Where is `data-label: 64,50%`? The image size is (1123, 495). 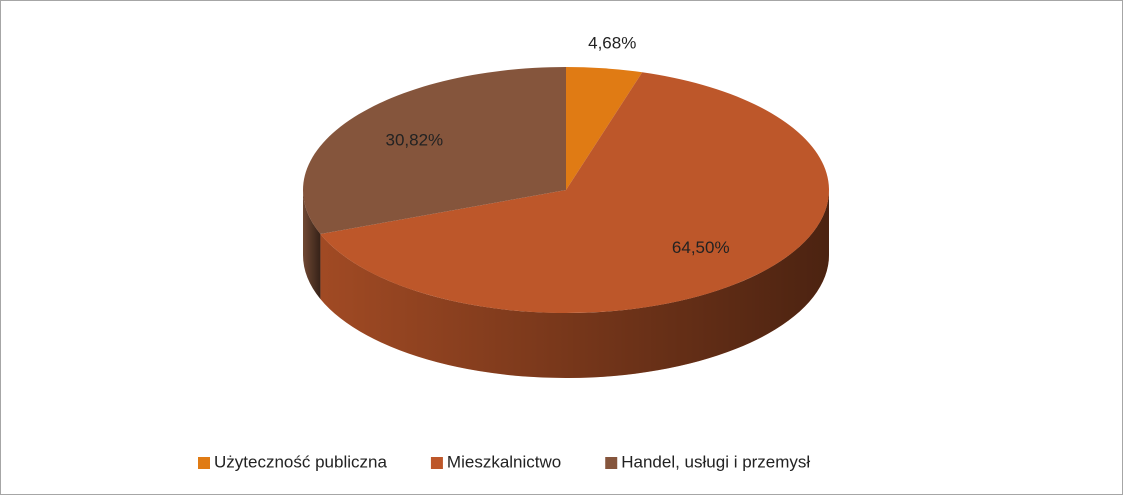
data-label: 64,50% is located at coordinates (701, 247).